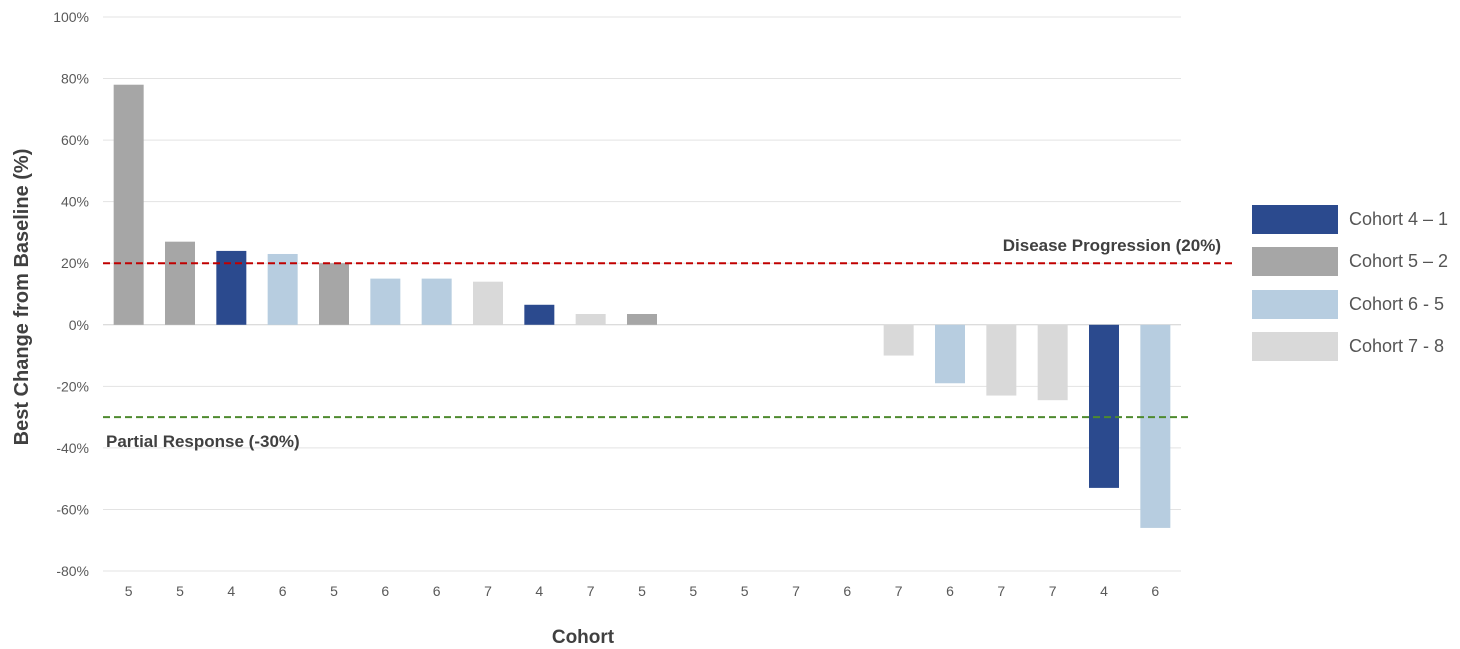 Image resolution: width=1460 pixels, height=649 pixels. What do you see at coordinates (72, 571) in the screenshot?
I see `y-tick-label: -80%` at bounding box center [72, 571].